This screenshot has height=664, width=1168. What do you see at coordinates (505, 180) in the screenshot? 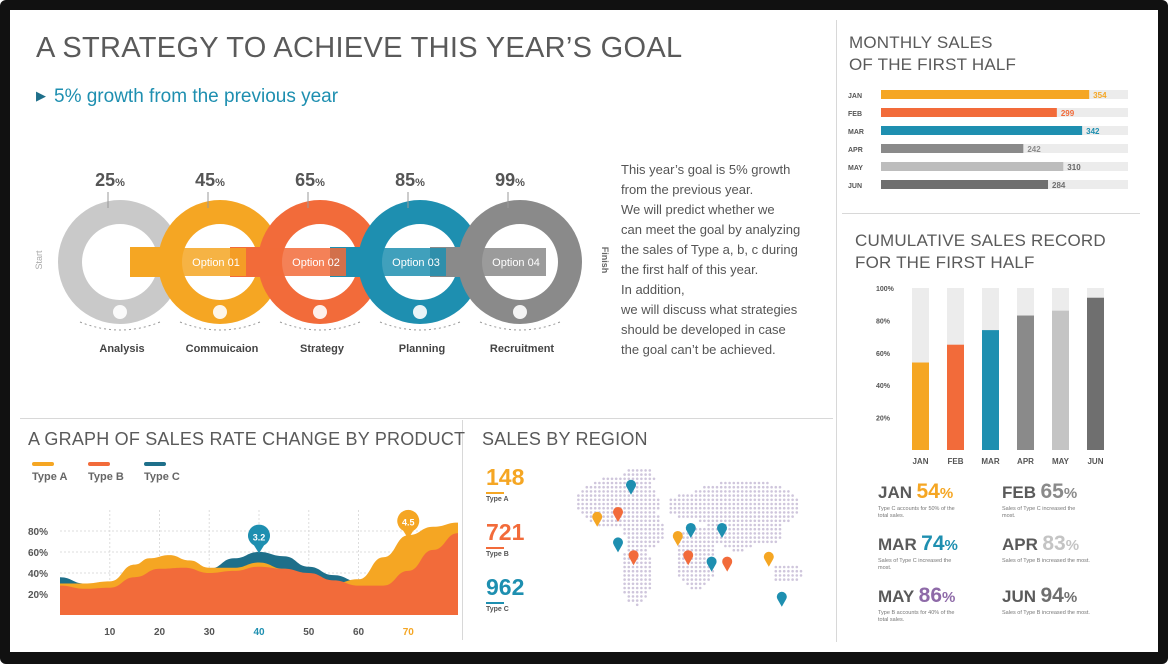
I see `stage-percent-value: 99` at bounding box center [505, 180].